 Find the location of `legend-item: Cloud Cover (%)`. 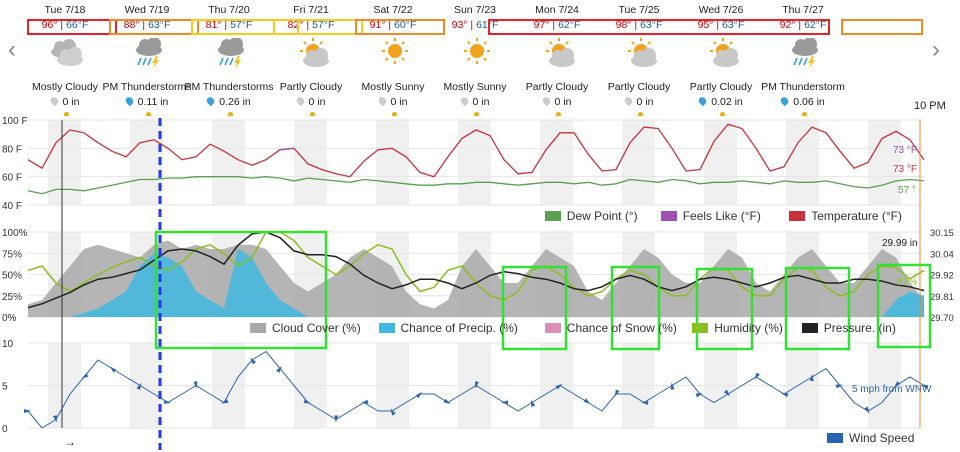

legend-item: Cloud Cover (%) is located at coordinates (305, 328).